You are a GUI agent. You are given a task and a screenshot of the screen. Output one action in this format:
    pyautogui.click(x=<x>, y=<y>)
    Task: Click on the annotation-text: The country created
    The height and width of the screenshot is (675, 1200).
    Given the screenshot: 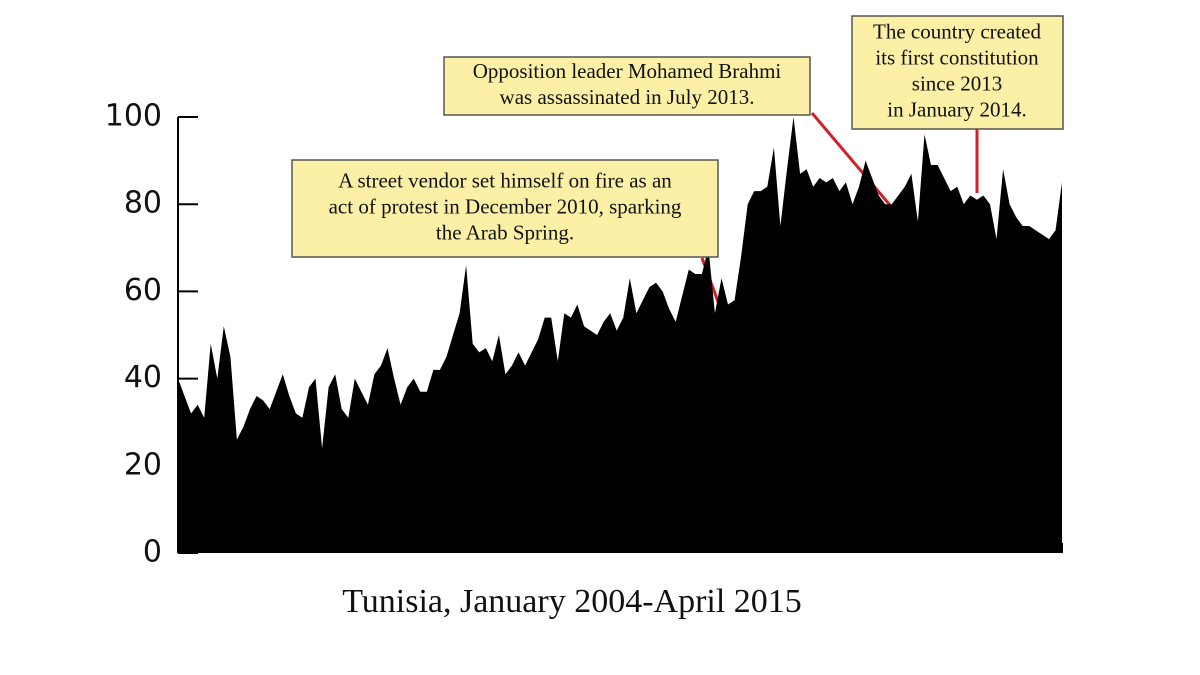 What is the action you would take?
    pyautogui.click(x=957, y=31)
    